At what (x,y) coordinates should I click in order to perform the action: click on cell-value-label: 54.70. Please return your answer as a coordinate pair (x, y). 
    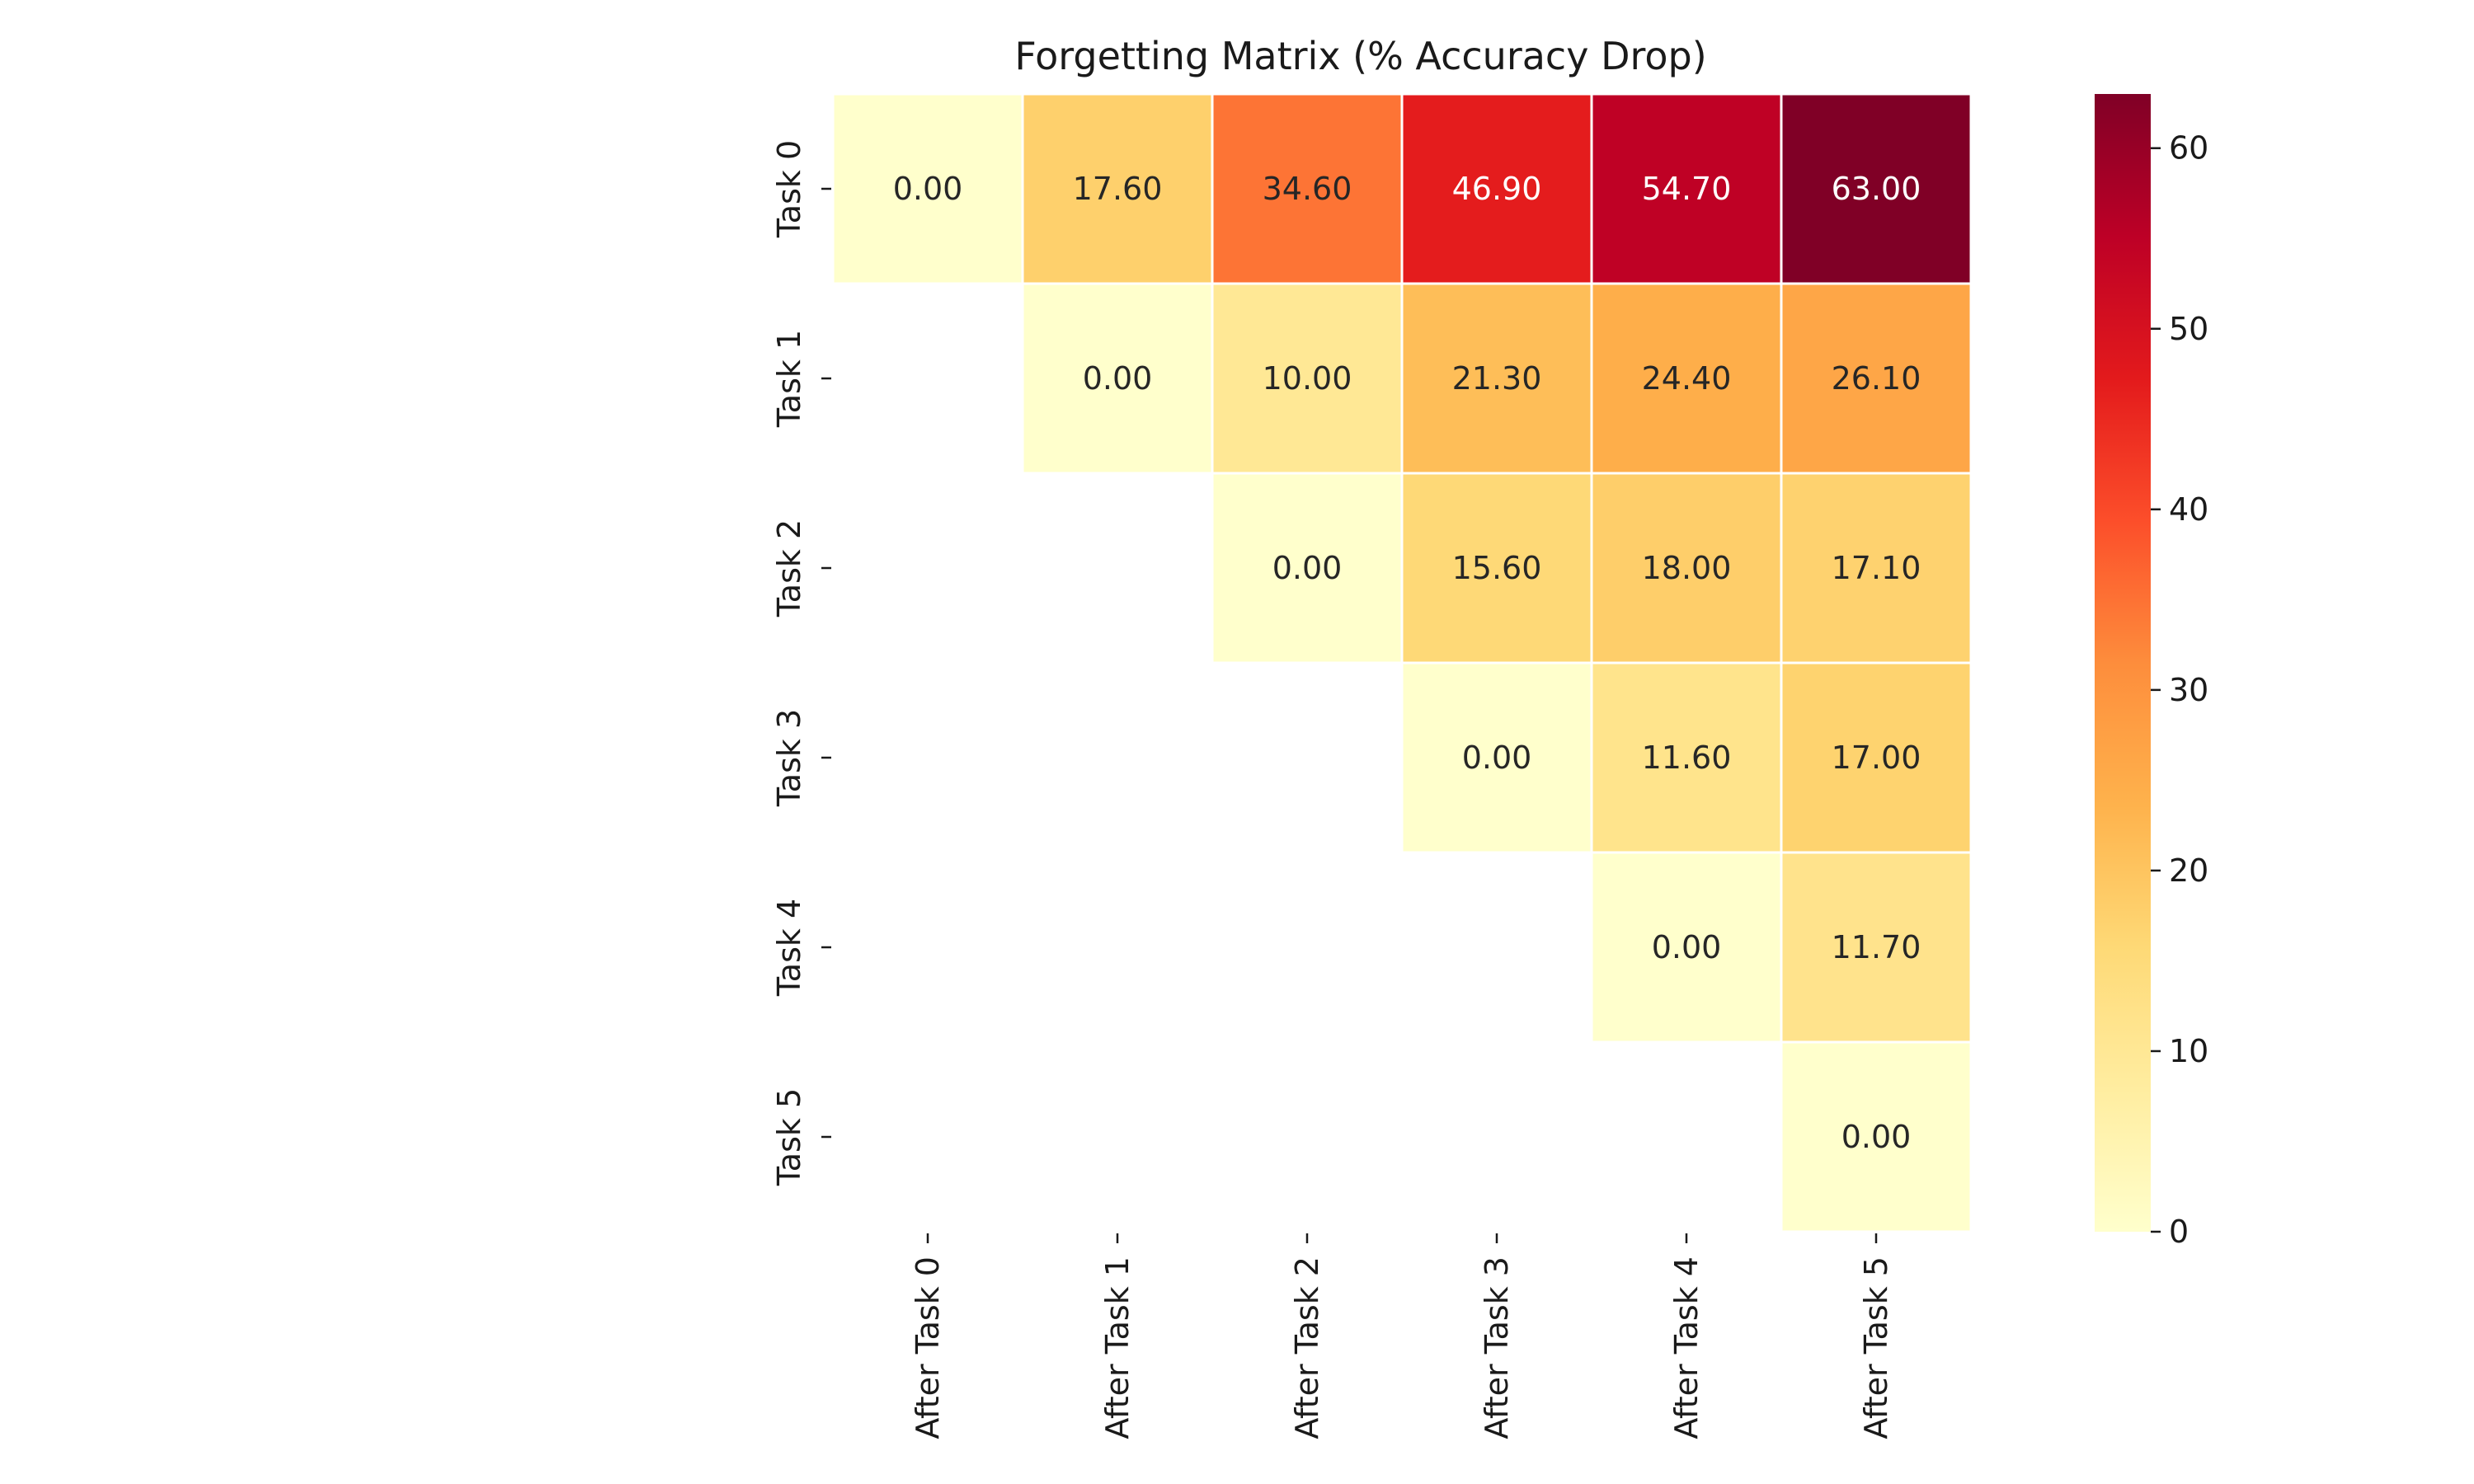
    Looking at the image, I should click on (1687, 189).